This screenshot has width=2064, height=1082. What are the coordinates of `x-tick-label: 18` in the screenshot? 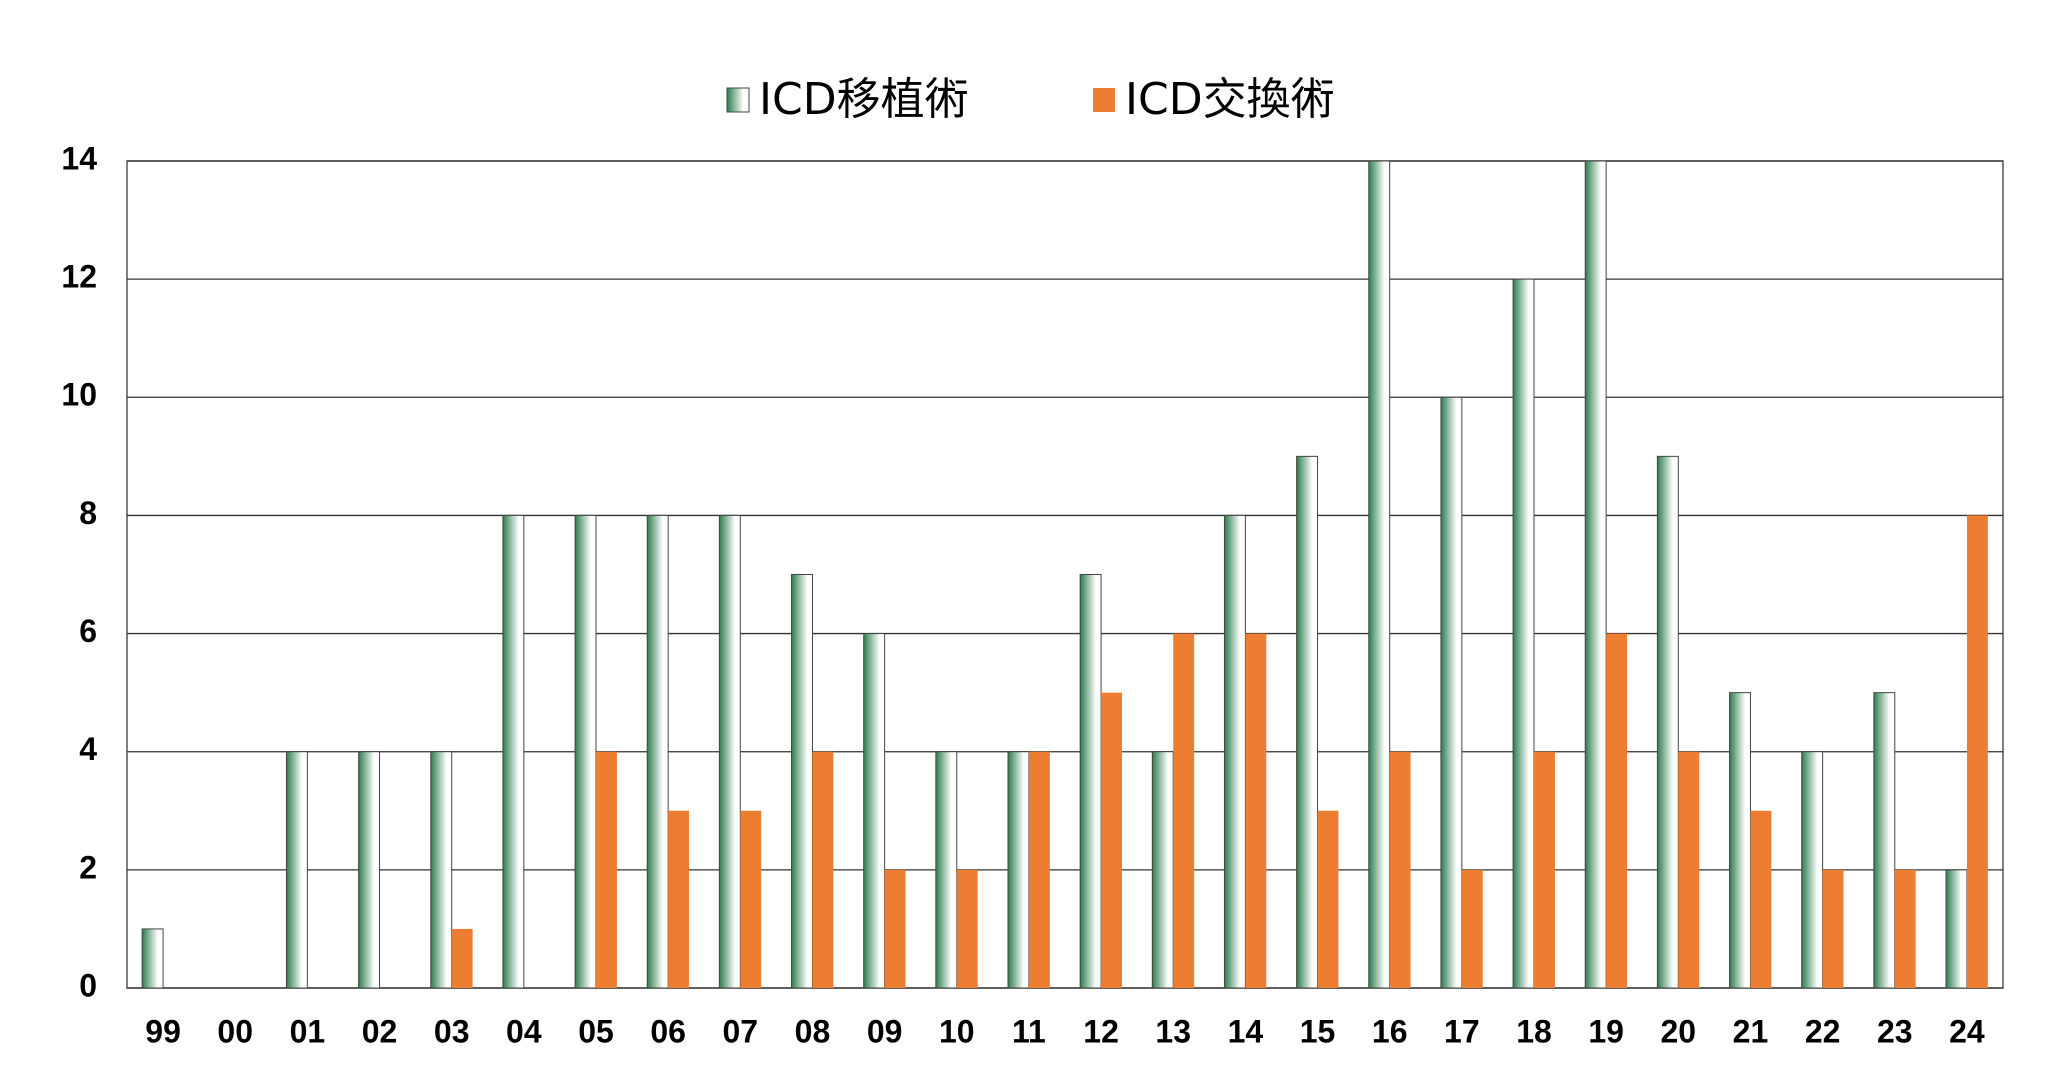 It's located at (1534, 1031).